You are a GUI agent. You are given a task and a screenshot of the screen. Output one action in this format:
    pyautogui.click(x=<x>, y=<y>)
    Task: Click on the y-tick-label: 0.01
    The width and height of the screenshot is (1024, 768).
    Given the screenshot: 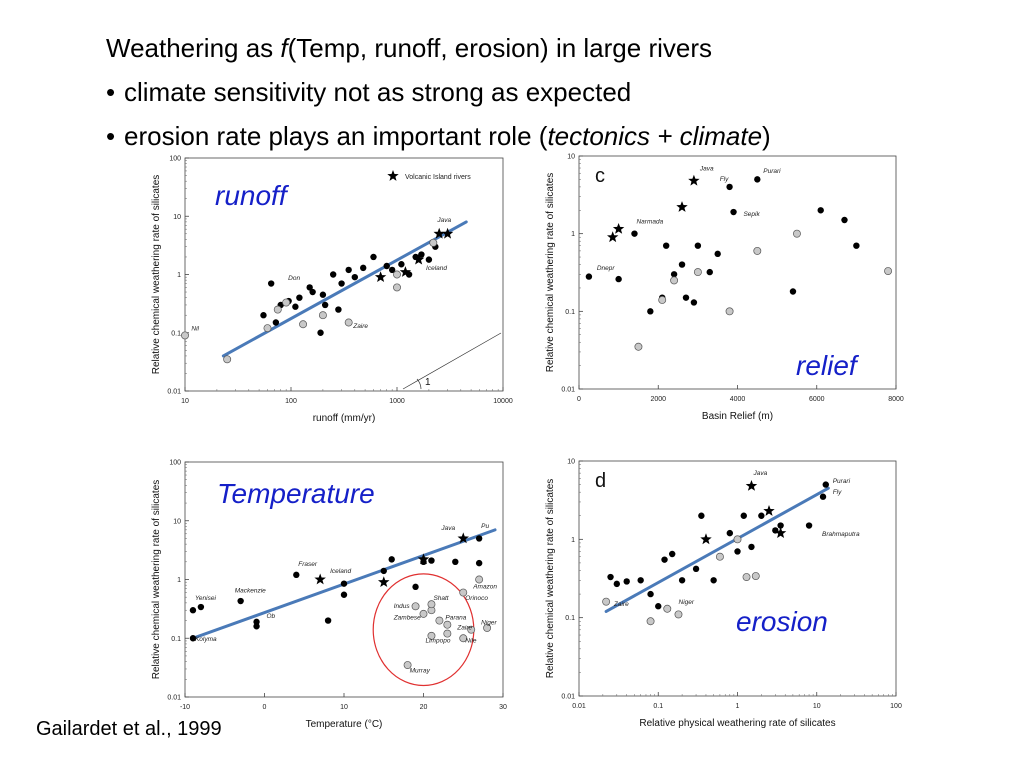 What is the action you would take?
    pyautogui.click(x=174, y=698)
    